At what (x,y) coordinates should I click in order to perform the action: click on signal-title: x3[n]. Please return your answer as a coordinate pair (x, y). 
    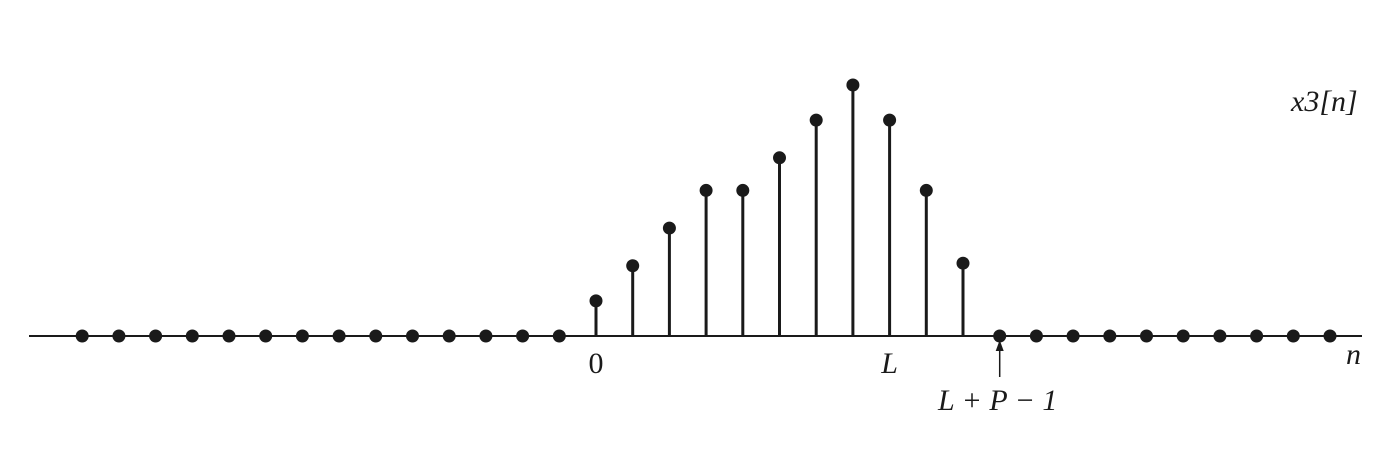
    Looking at the image, I should click on (1324, 101).